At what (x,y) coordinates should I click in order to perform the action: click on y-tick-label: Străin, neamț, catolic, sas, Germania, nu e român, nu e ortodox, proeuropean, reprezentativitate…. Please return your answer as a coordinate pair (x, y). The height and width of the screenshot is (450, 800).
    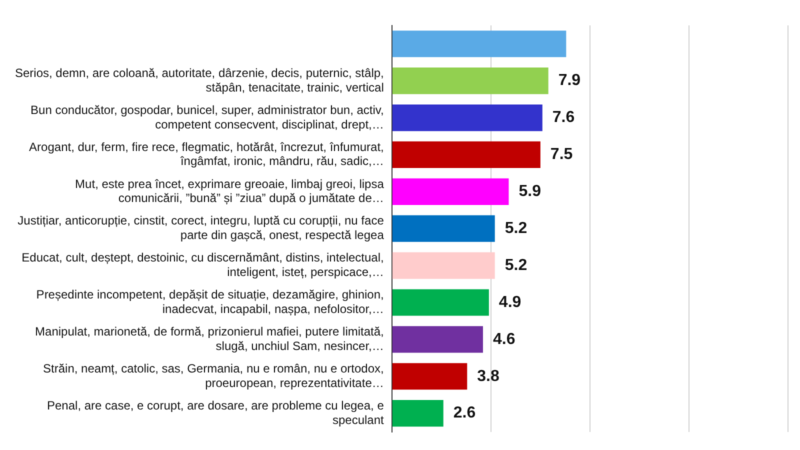
    Looking at the image, I should click on (213, 375).